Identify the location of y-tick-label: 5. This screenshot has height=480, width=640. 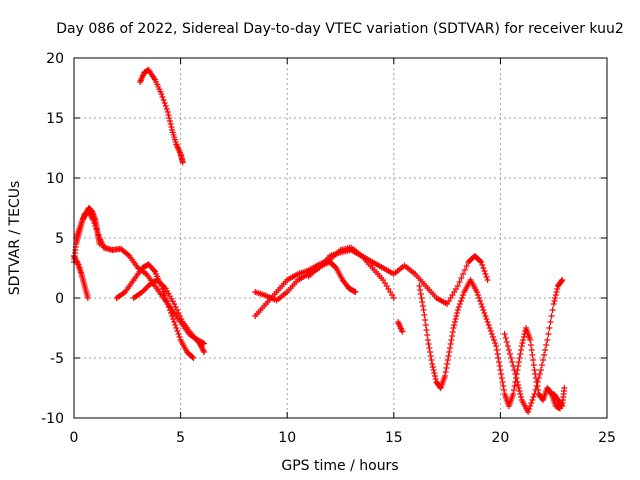
(59, 239).